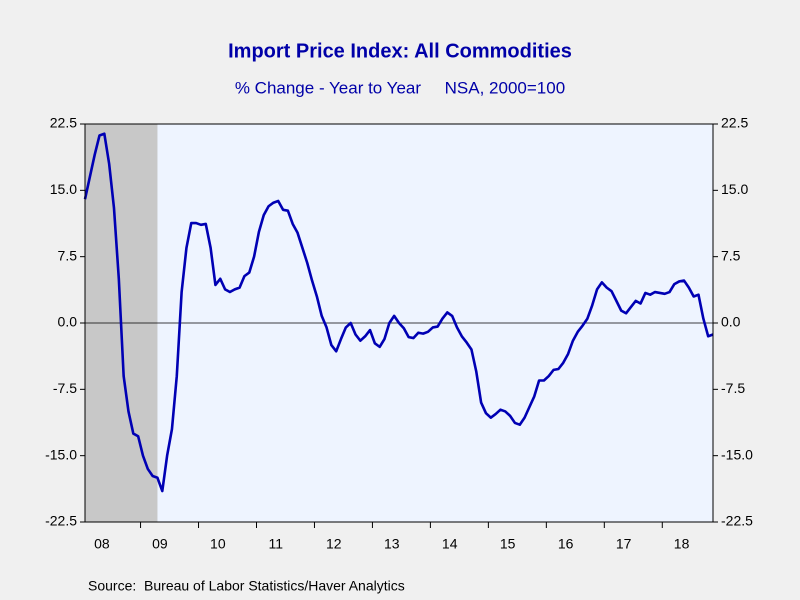 This screenshot has height=600, width=800. Describe the element at coordinates (737, 521) in the screenshot. I see `y2-tick-label: -22.5` at that location.